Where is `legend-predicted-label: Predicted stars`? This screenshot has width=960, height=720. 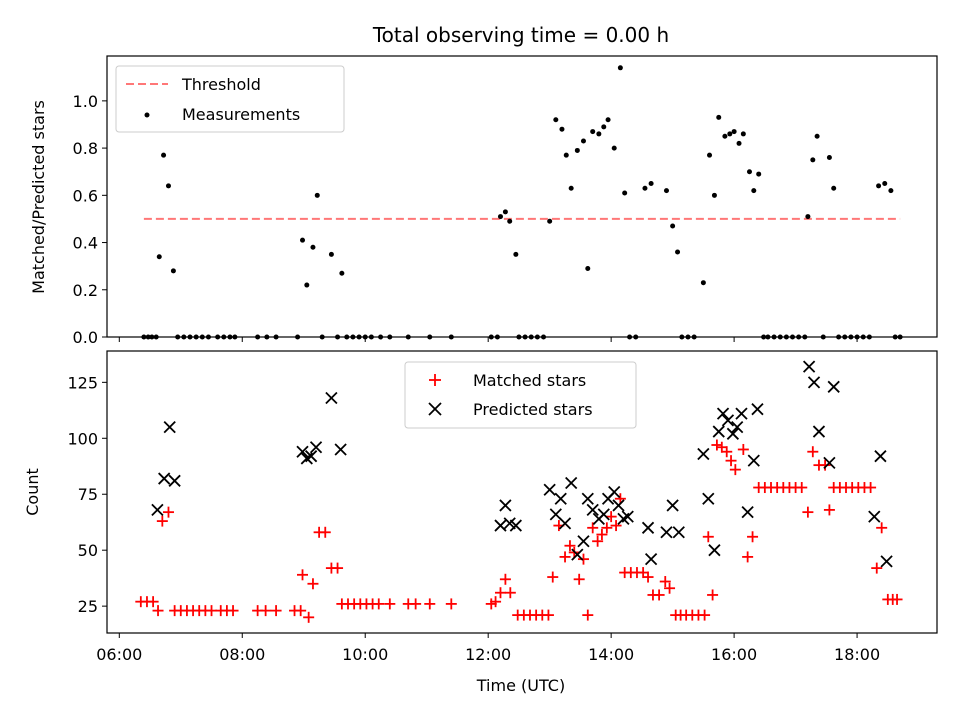
legend-predicted-label: Predicted stars is located at coordinates (533, 409).